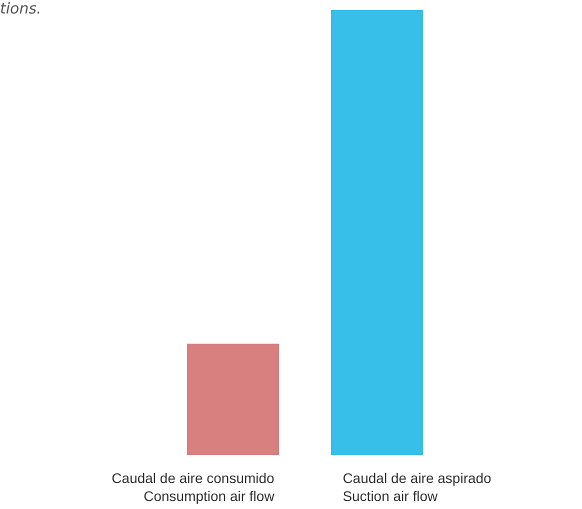  I want to click on x-tick-label: Caudal de aire aspirado Suction air flow, so click(417, 487).